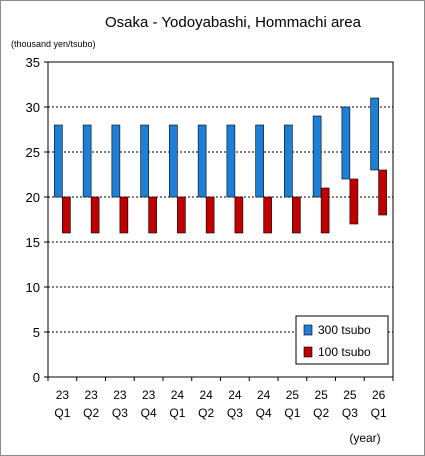  What do you see at coordinates (36, 332) in the screenshot?
I see `y-tick-label: 5` at bounding box center [36, 332].